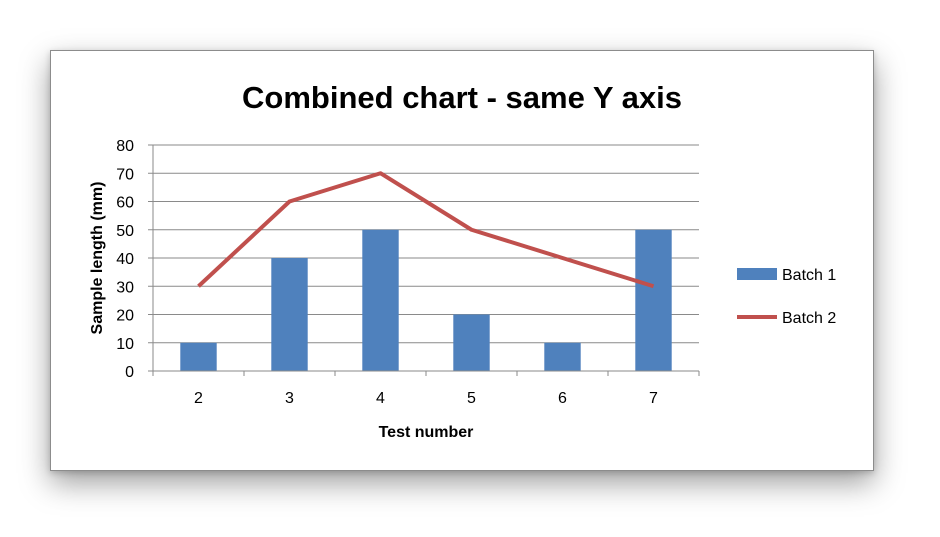  I want to click on line-series, so click(426, 230).